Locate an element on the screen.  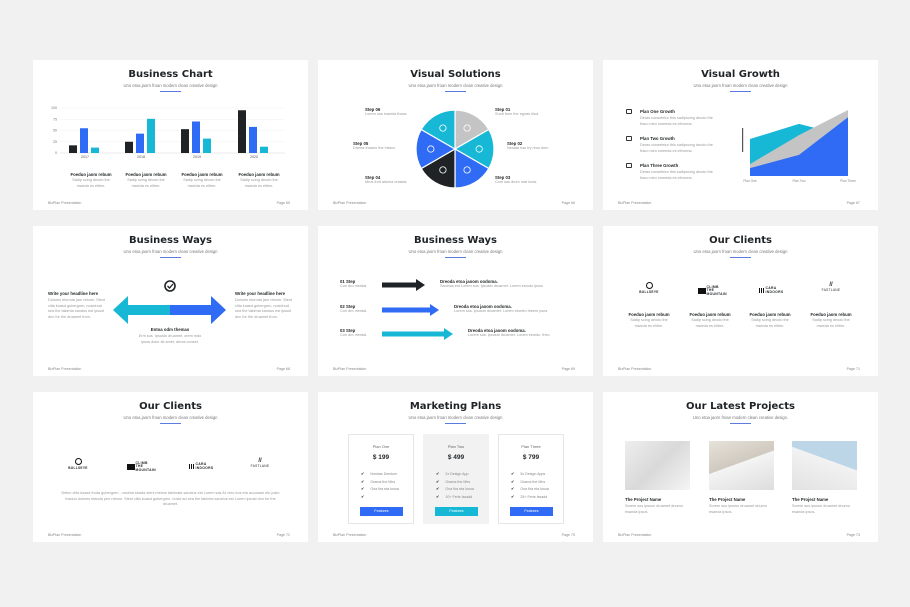
slide-title: Our Clients is located at coordinates (740, 240).